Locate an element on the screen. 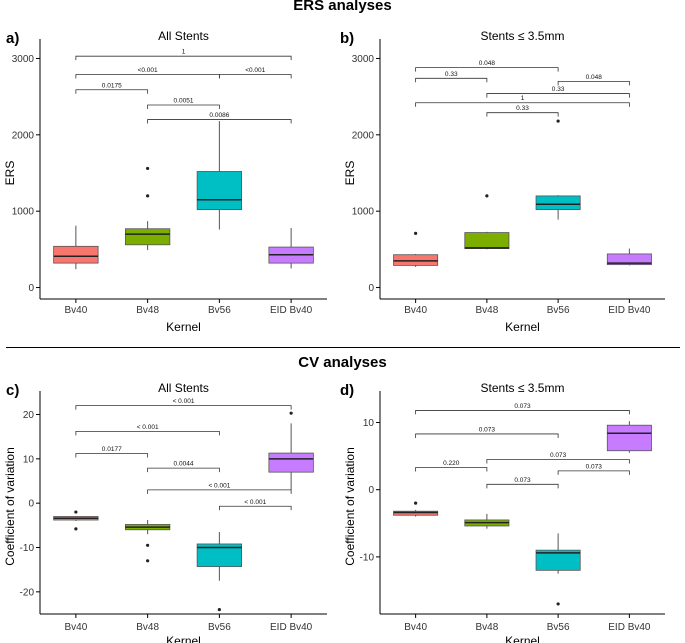 This screenshot has width=685, height=643. p-value-label: 0.220 is located at coordinates (451, 463).